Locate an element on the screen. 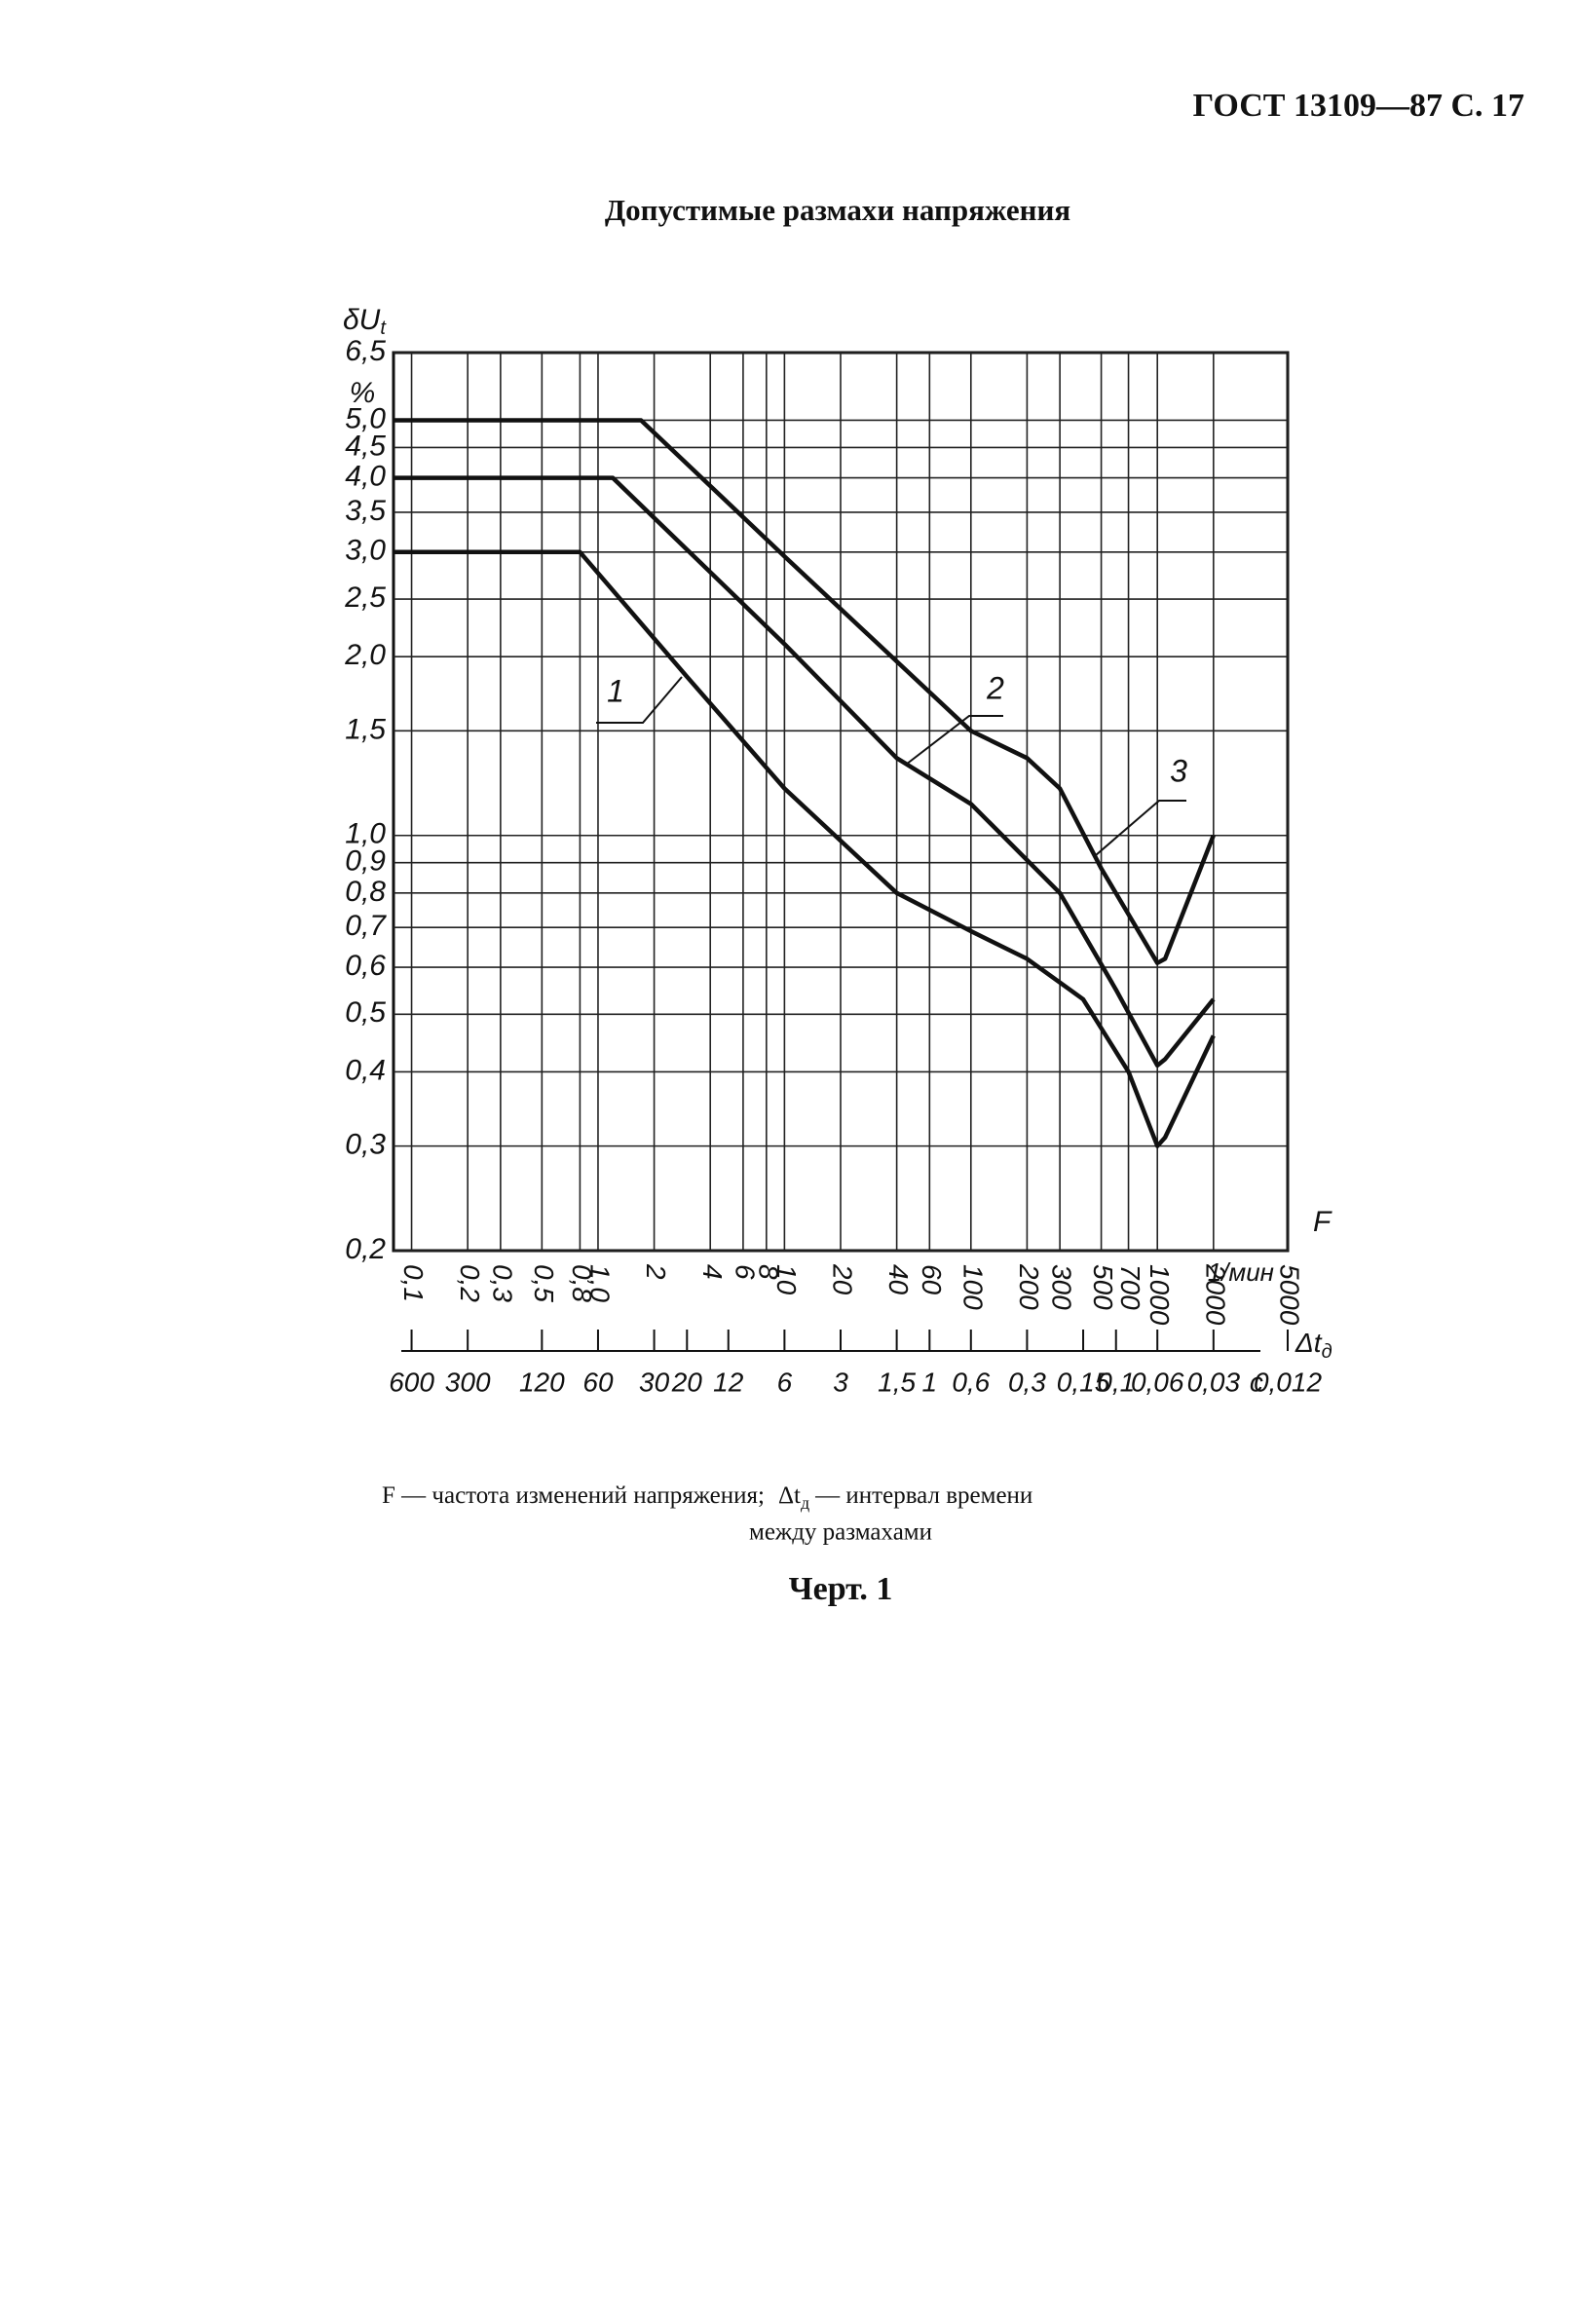 This screenshot has height=2324, width=1576. y-tick-label: 0,8 is located at coordinates (365, 892).